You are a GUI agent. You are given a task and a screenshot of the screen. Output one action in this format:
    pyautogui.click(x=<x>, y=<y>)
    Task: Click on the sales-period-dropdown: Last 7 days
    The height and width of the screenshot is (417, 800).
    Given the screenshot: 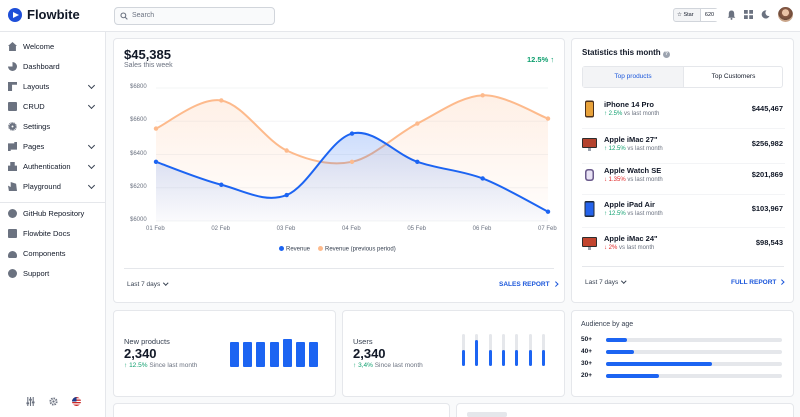 What is the action you would take?
    pyautogui.click(x=148, y=284)
    